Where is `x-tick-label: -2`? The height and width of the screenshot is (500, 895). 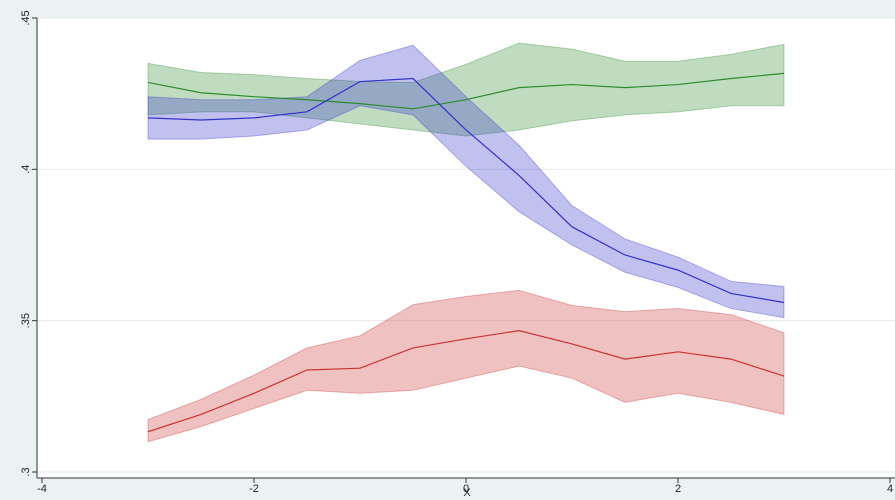 x-tick-label: -2 is located at coordinates (254, 489).